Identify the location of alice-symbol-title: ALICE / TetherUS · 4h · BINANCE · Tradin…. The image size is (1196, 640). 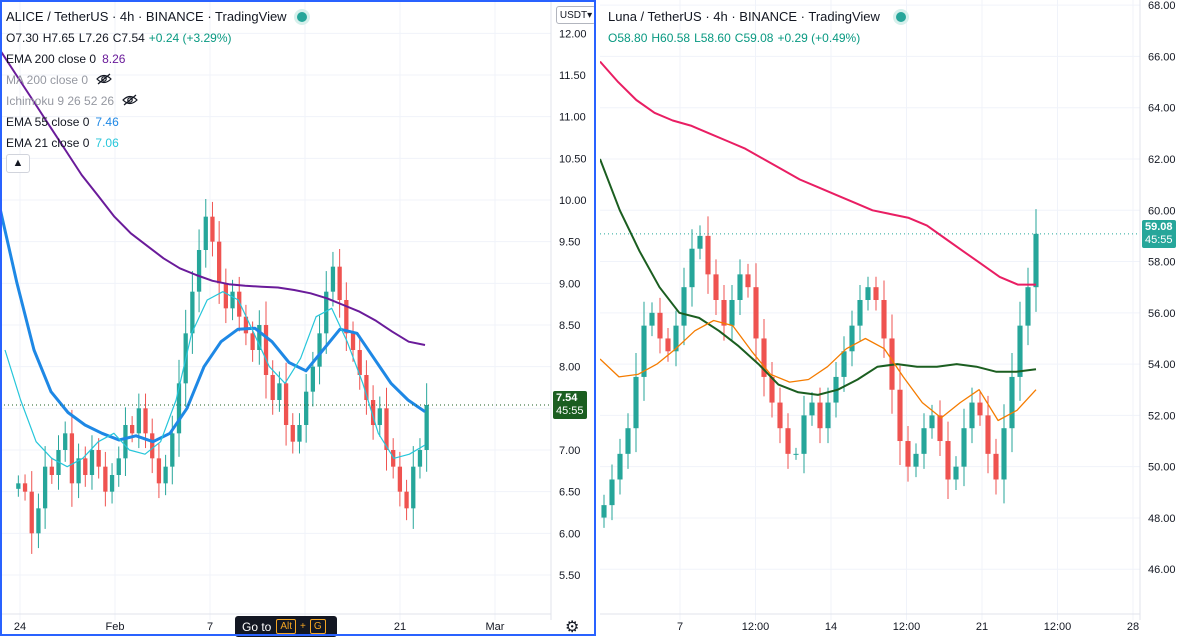
(146, 16).